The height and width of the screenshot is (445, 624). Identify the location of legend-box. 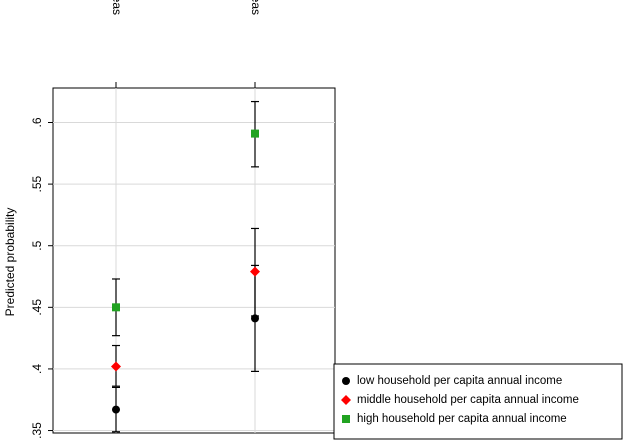
(478, 401).